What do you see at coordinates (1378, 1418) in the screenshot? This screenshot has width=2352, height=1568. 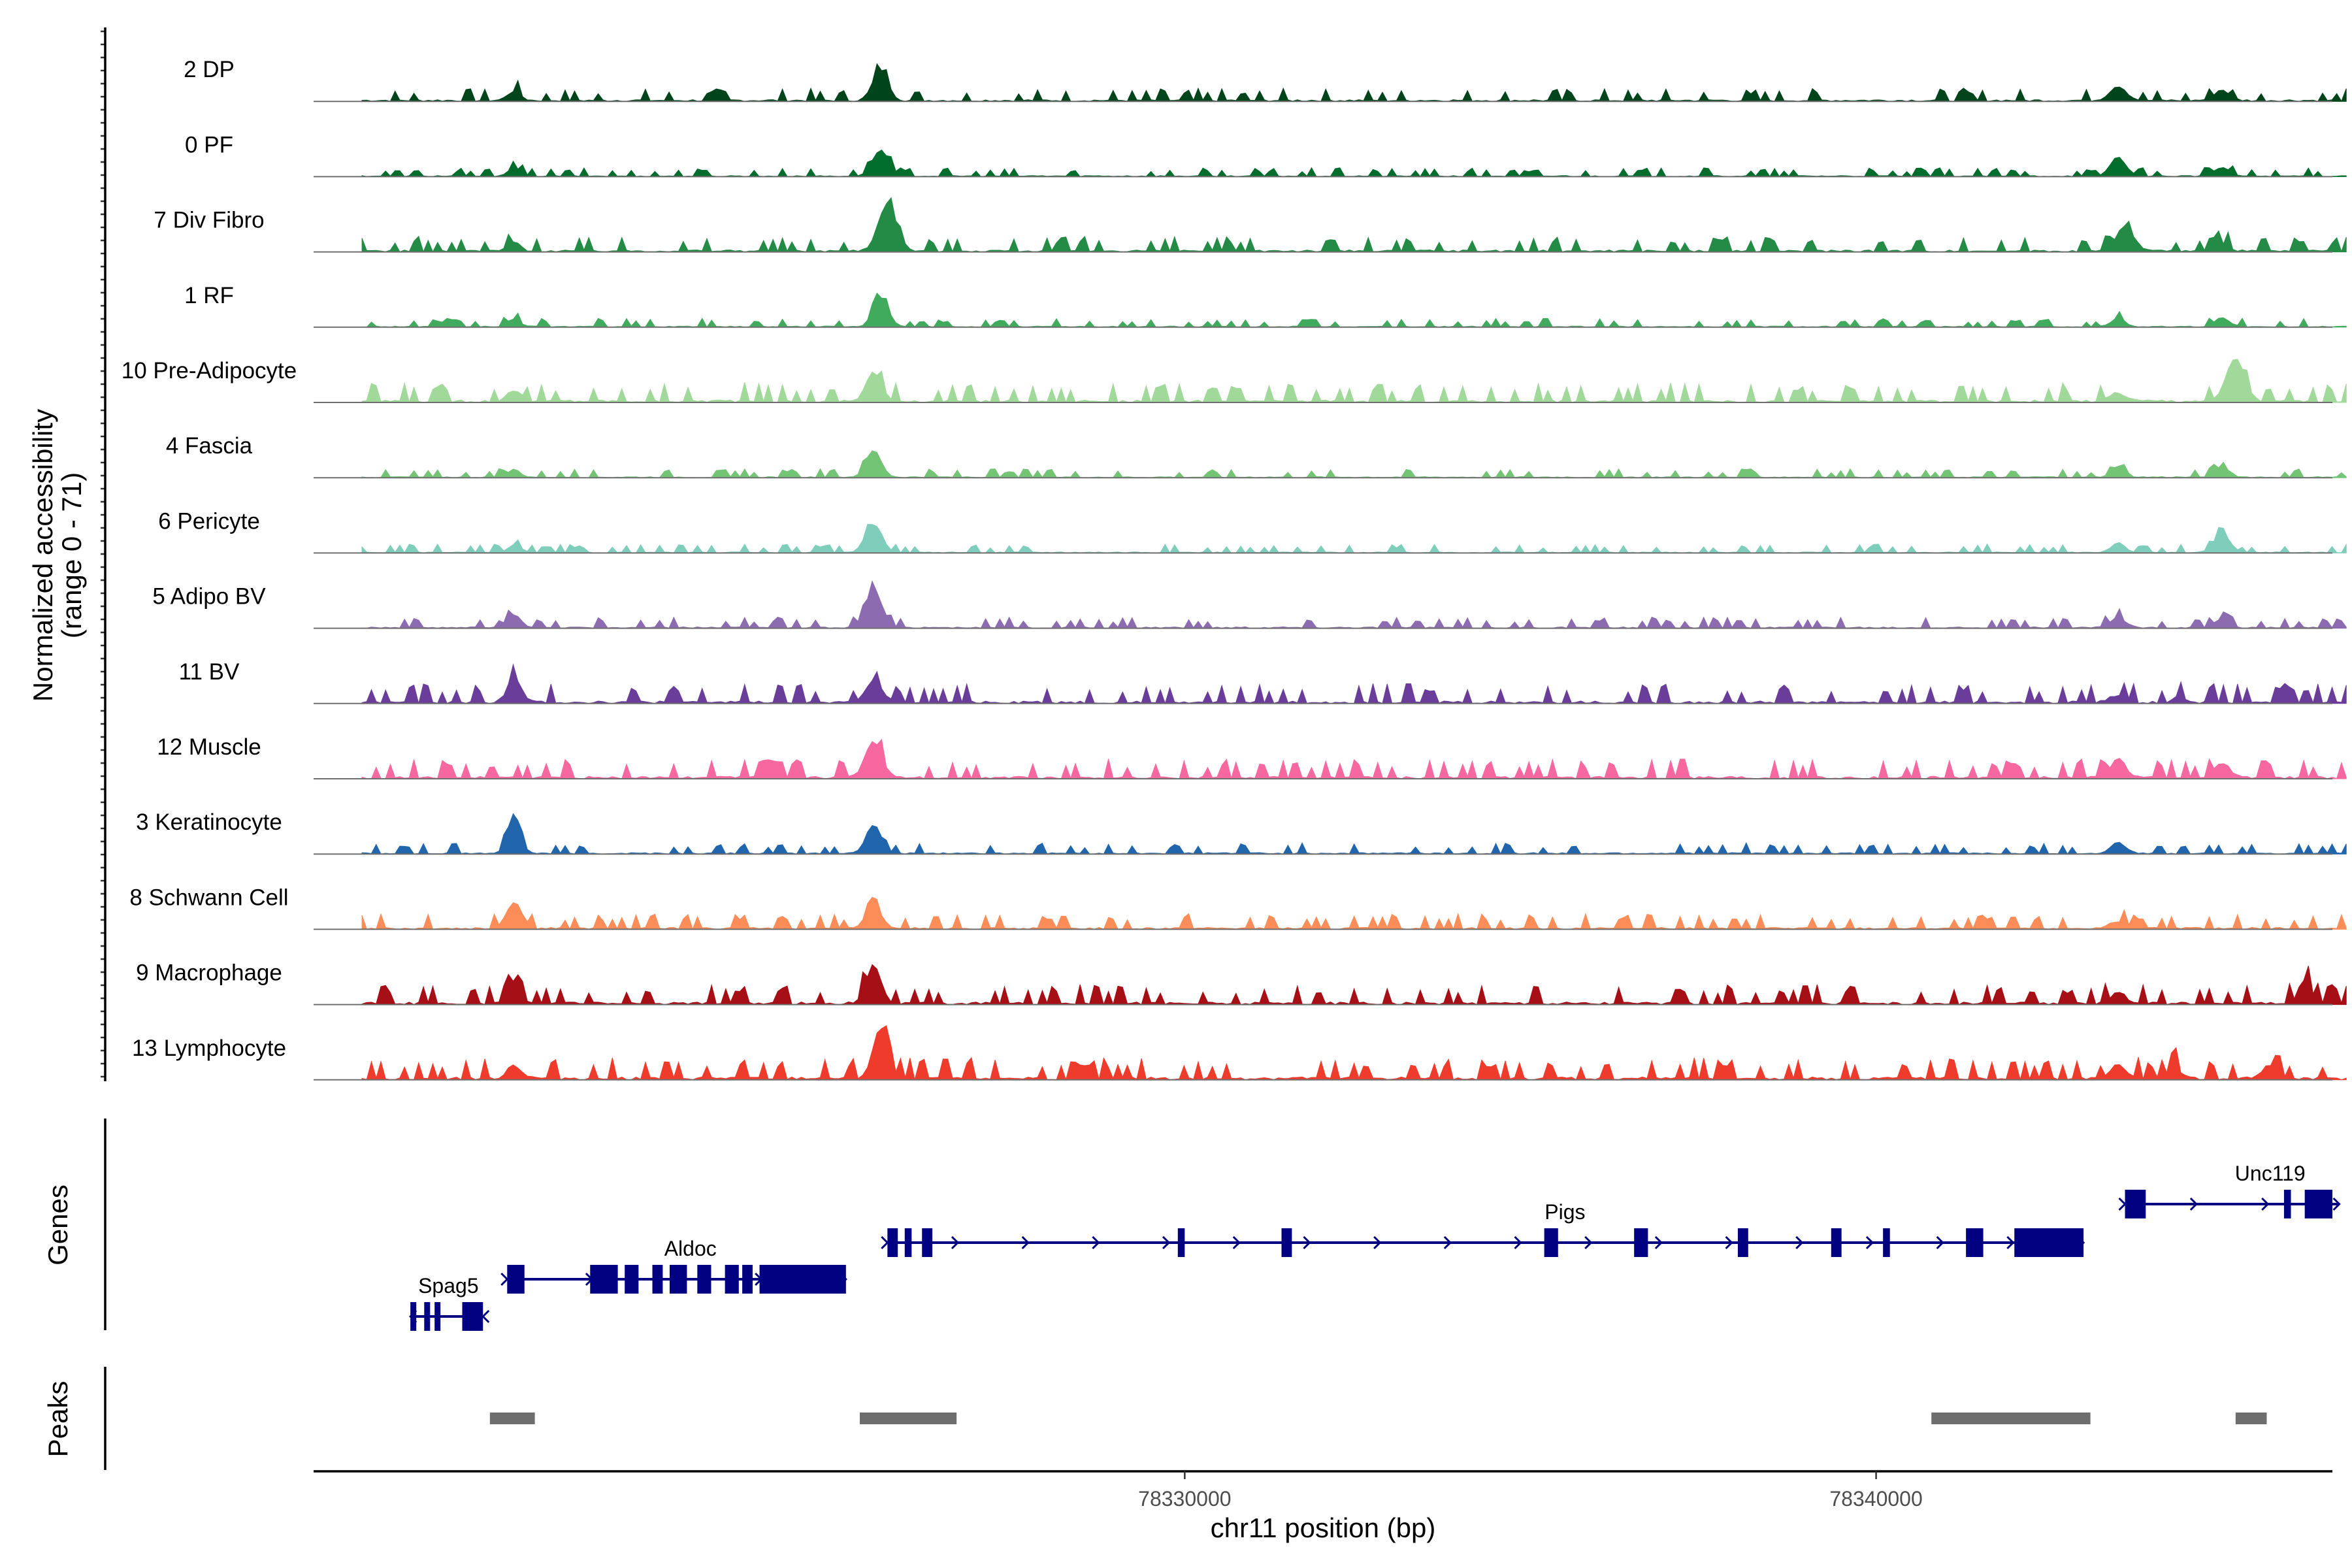 I see `peak-regions` at bounding box center [1378, 1418].